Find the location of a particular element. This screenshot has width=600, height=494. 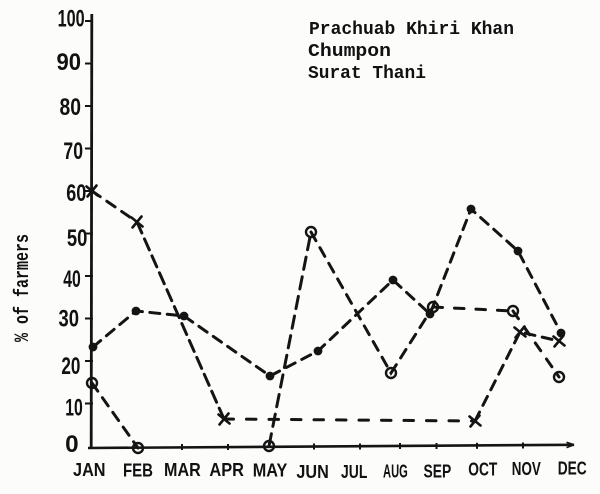

svg-text: MAR is located at coordinates (182, 470).